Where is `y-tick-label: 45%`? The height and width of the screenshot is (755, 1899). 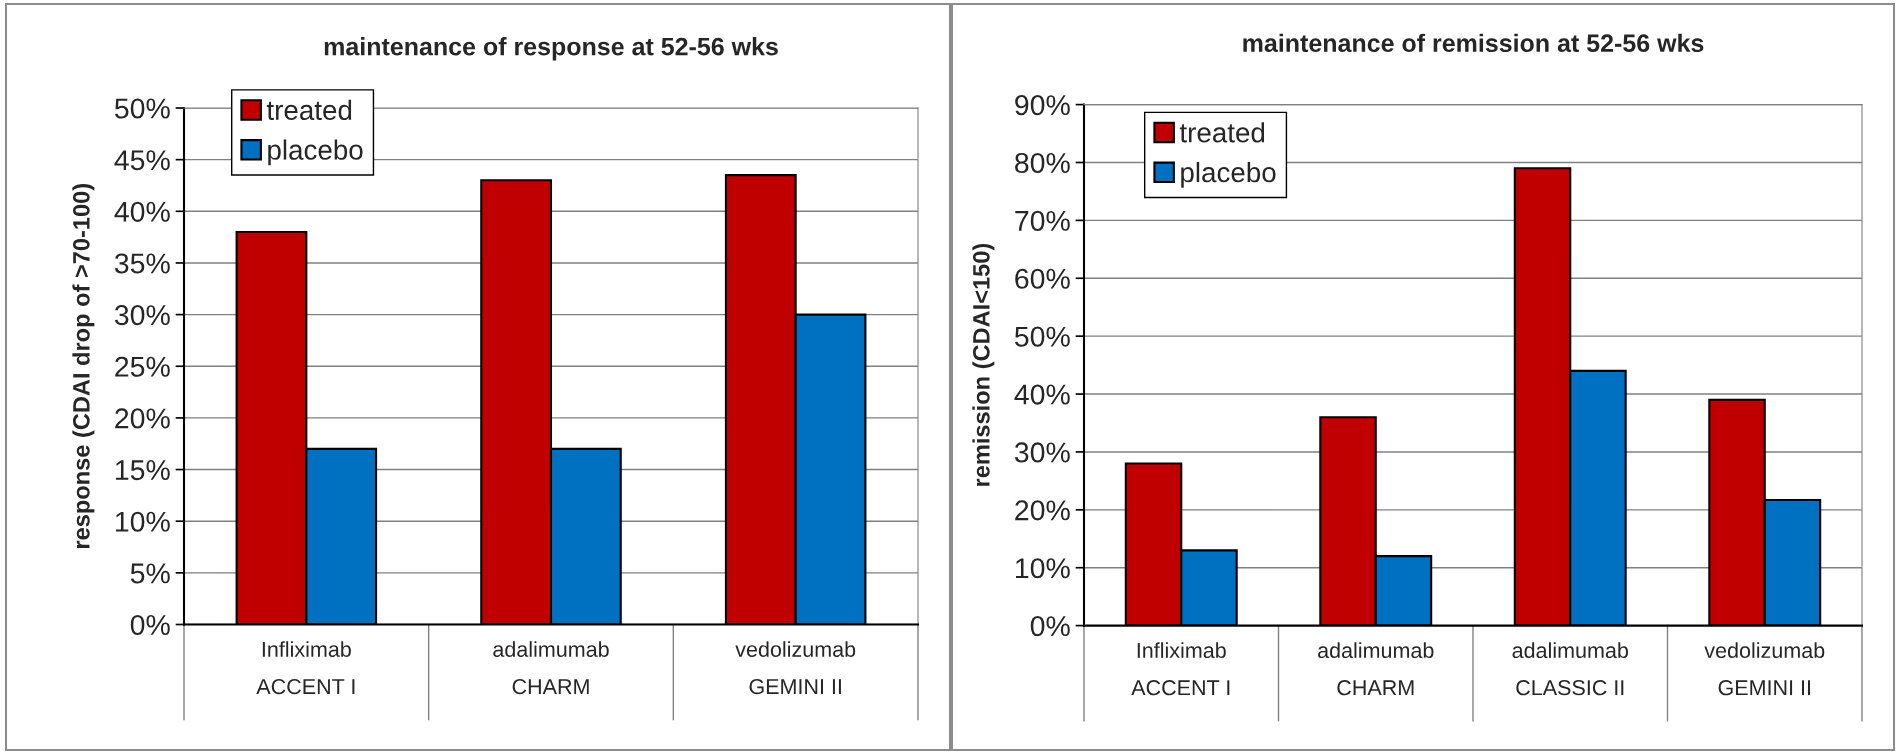 y-tick-label: 45% is located at coordinates (142, 160).